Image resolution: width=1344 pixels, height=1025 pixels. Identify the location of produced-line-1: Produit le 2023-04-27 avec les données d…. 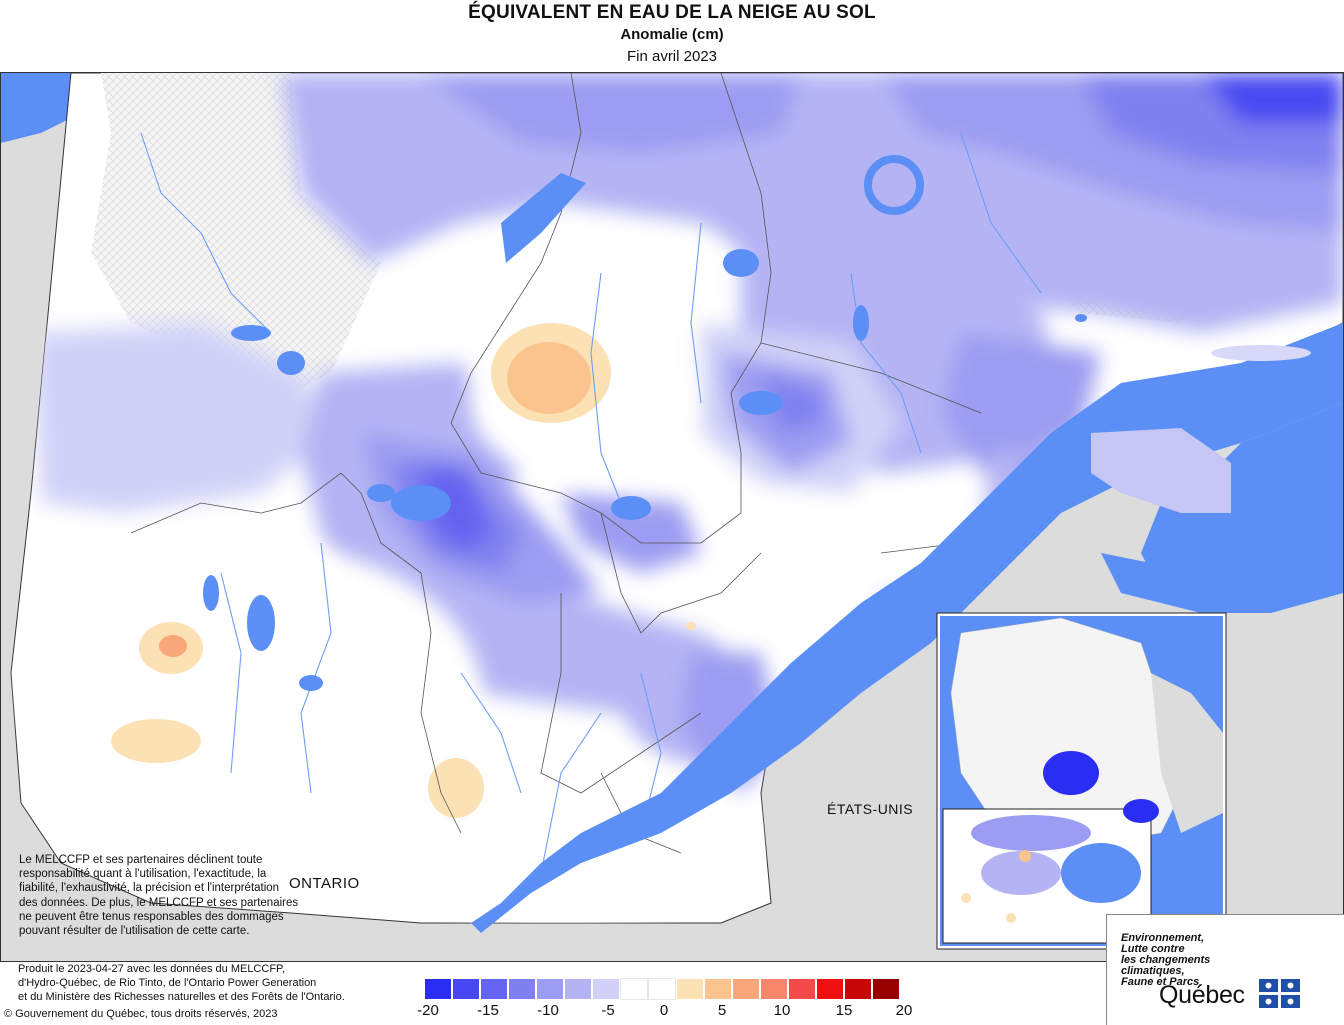
(152, 969).